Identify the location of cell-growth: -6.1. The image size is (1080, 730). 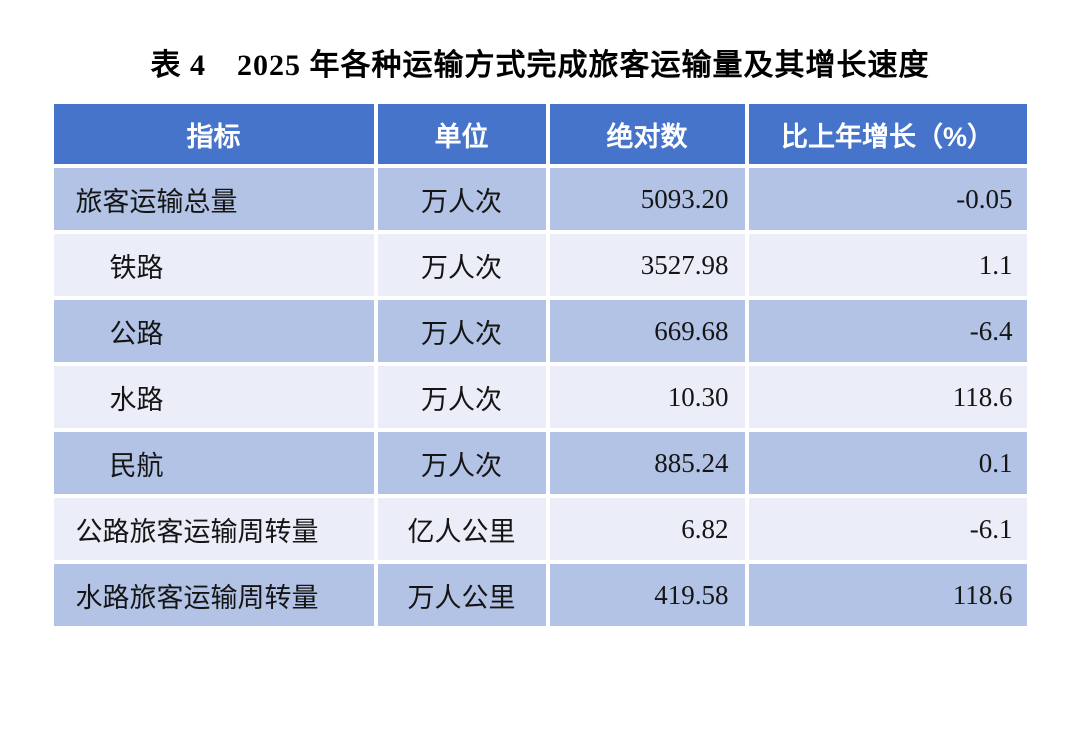
(887, 529).